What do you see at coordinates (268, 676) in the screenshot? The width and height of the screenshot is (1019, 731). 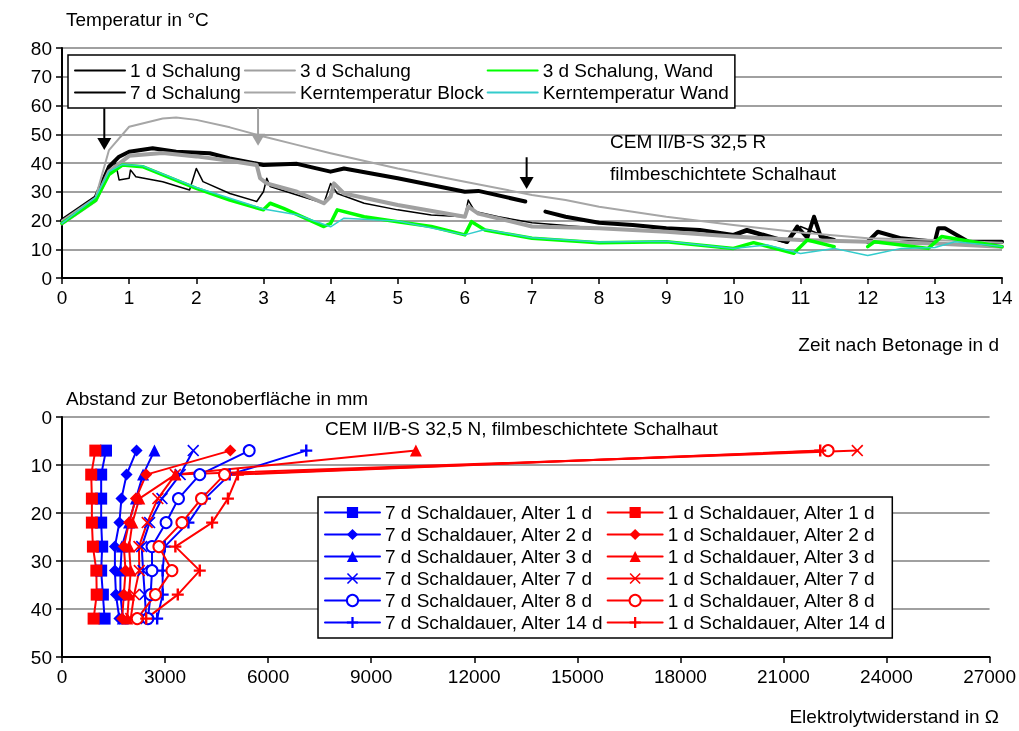 I see `x-tick-label: 6000` at bounding box center [268, 676].